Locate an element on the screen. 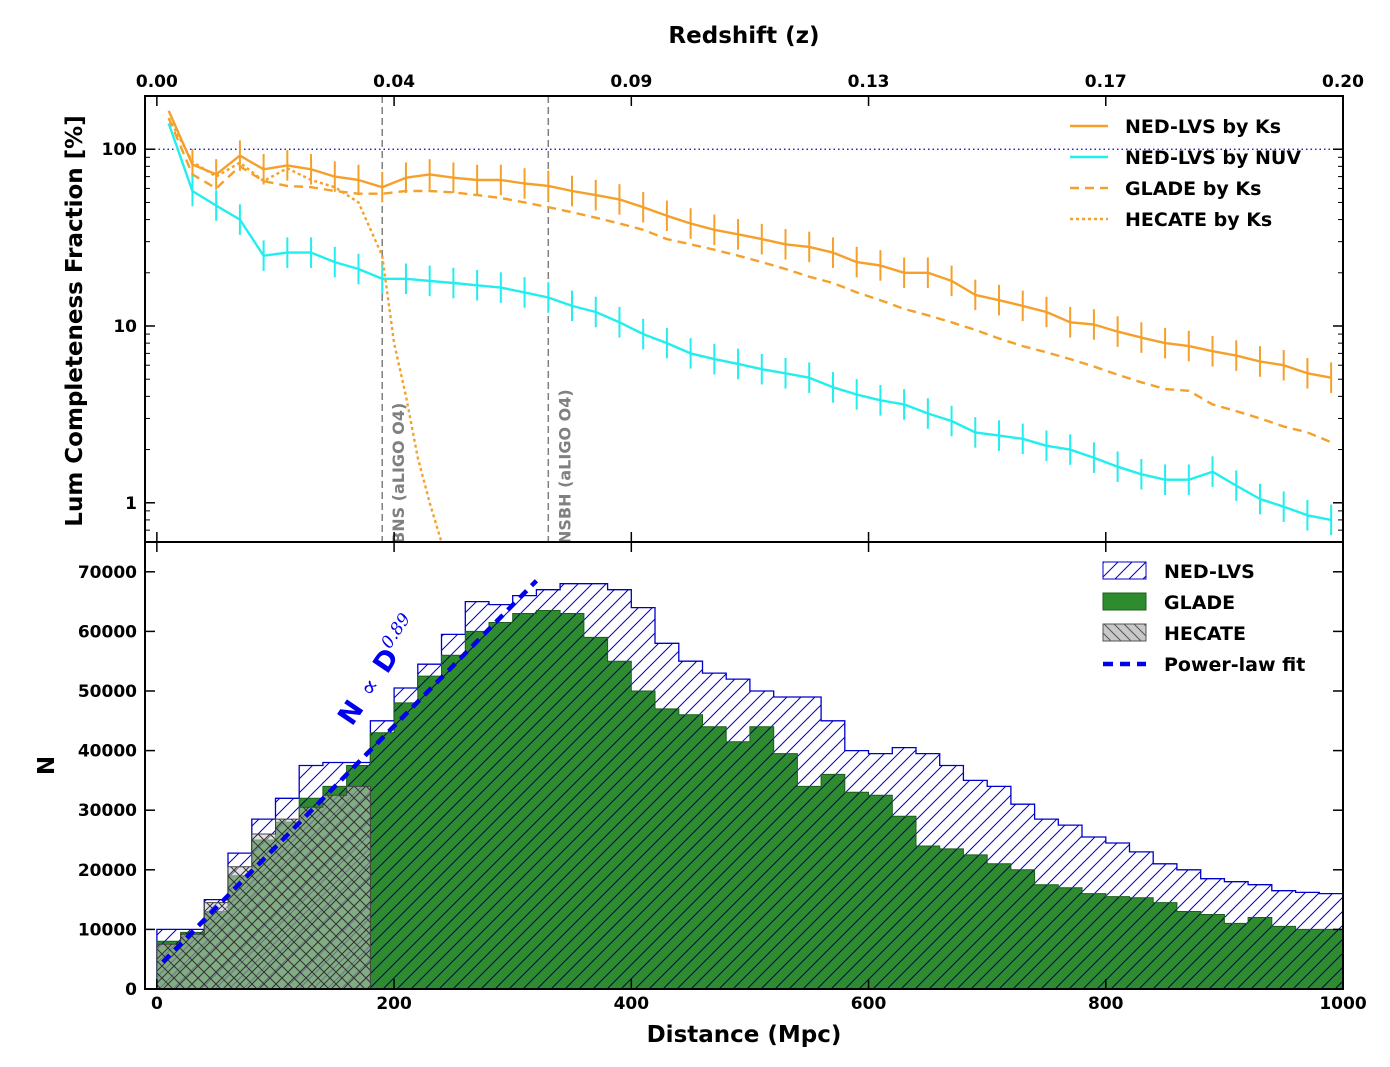 This screenshot has height=1067, width=1390. series-line is located at coordinates (305, 329).